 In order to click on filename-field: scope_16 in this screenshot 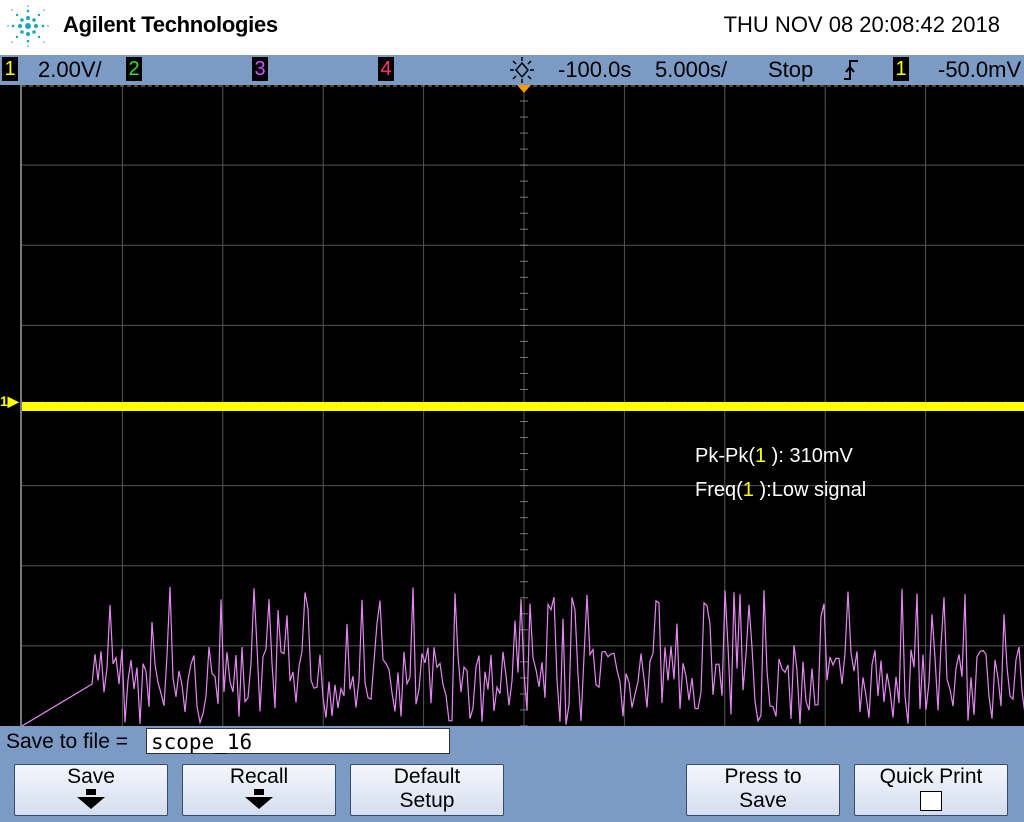, I will do `click(298, 741)`.